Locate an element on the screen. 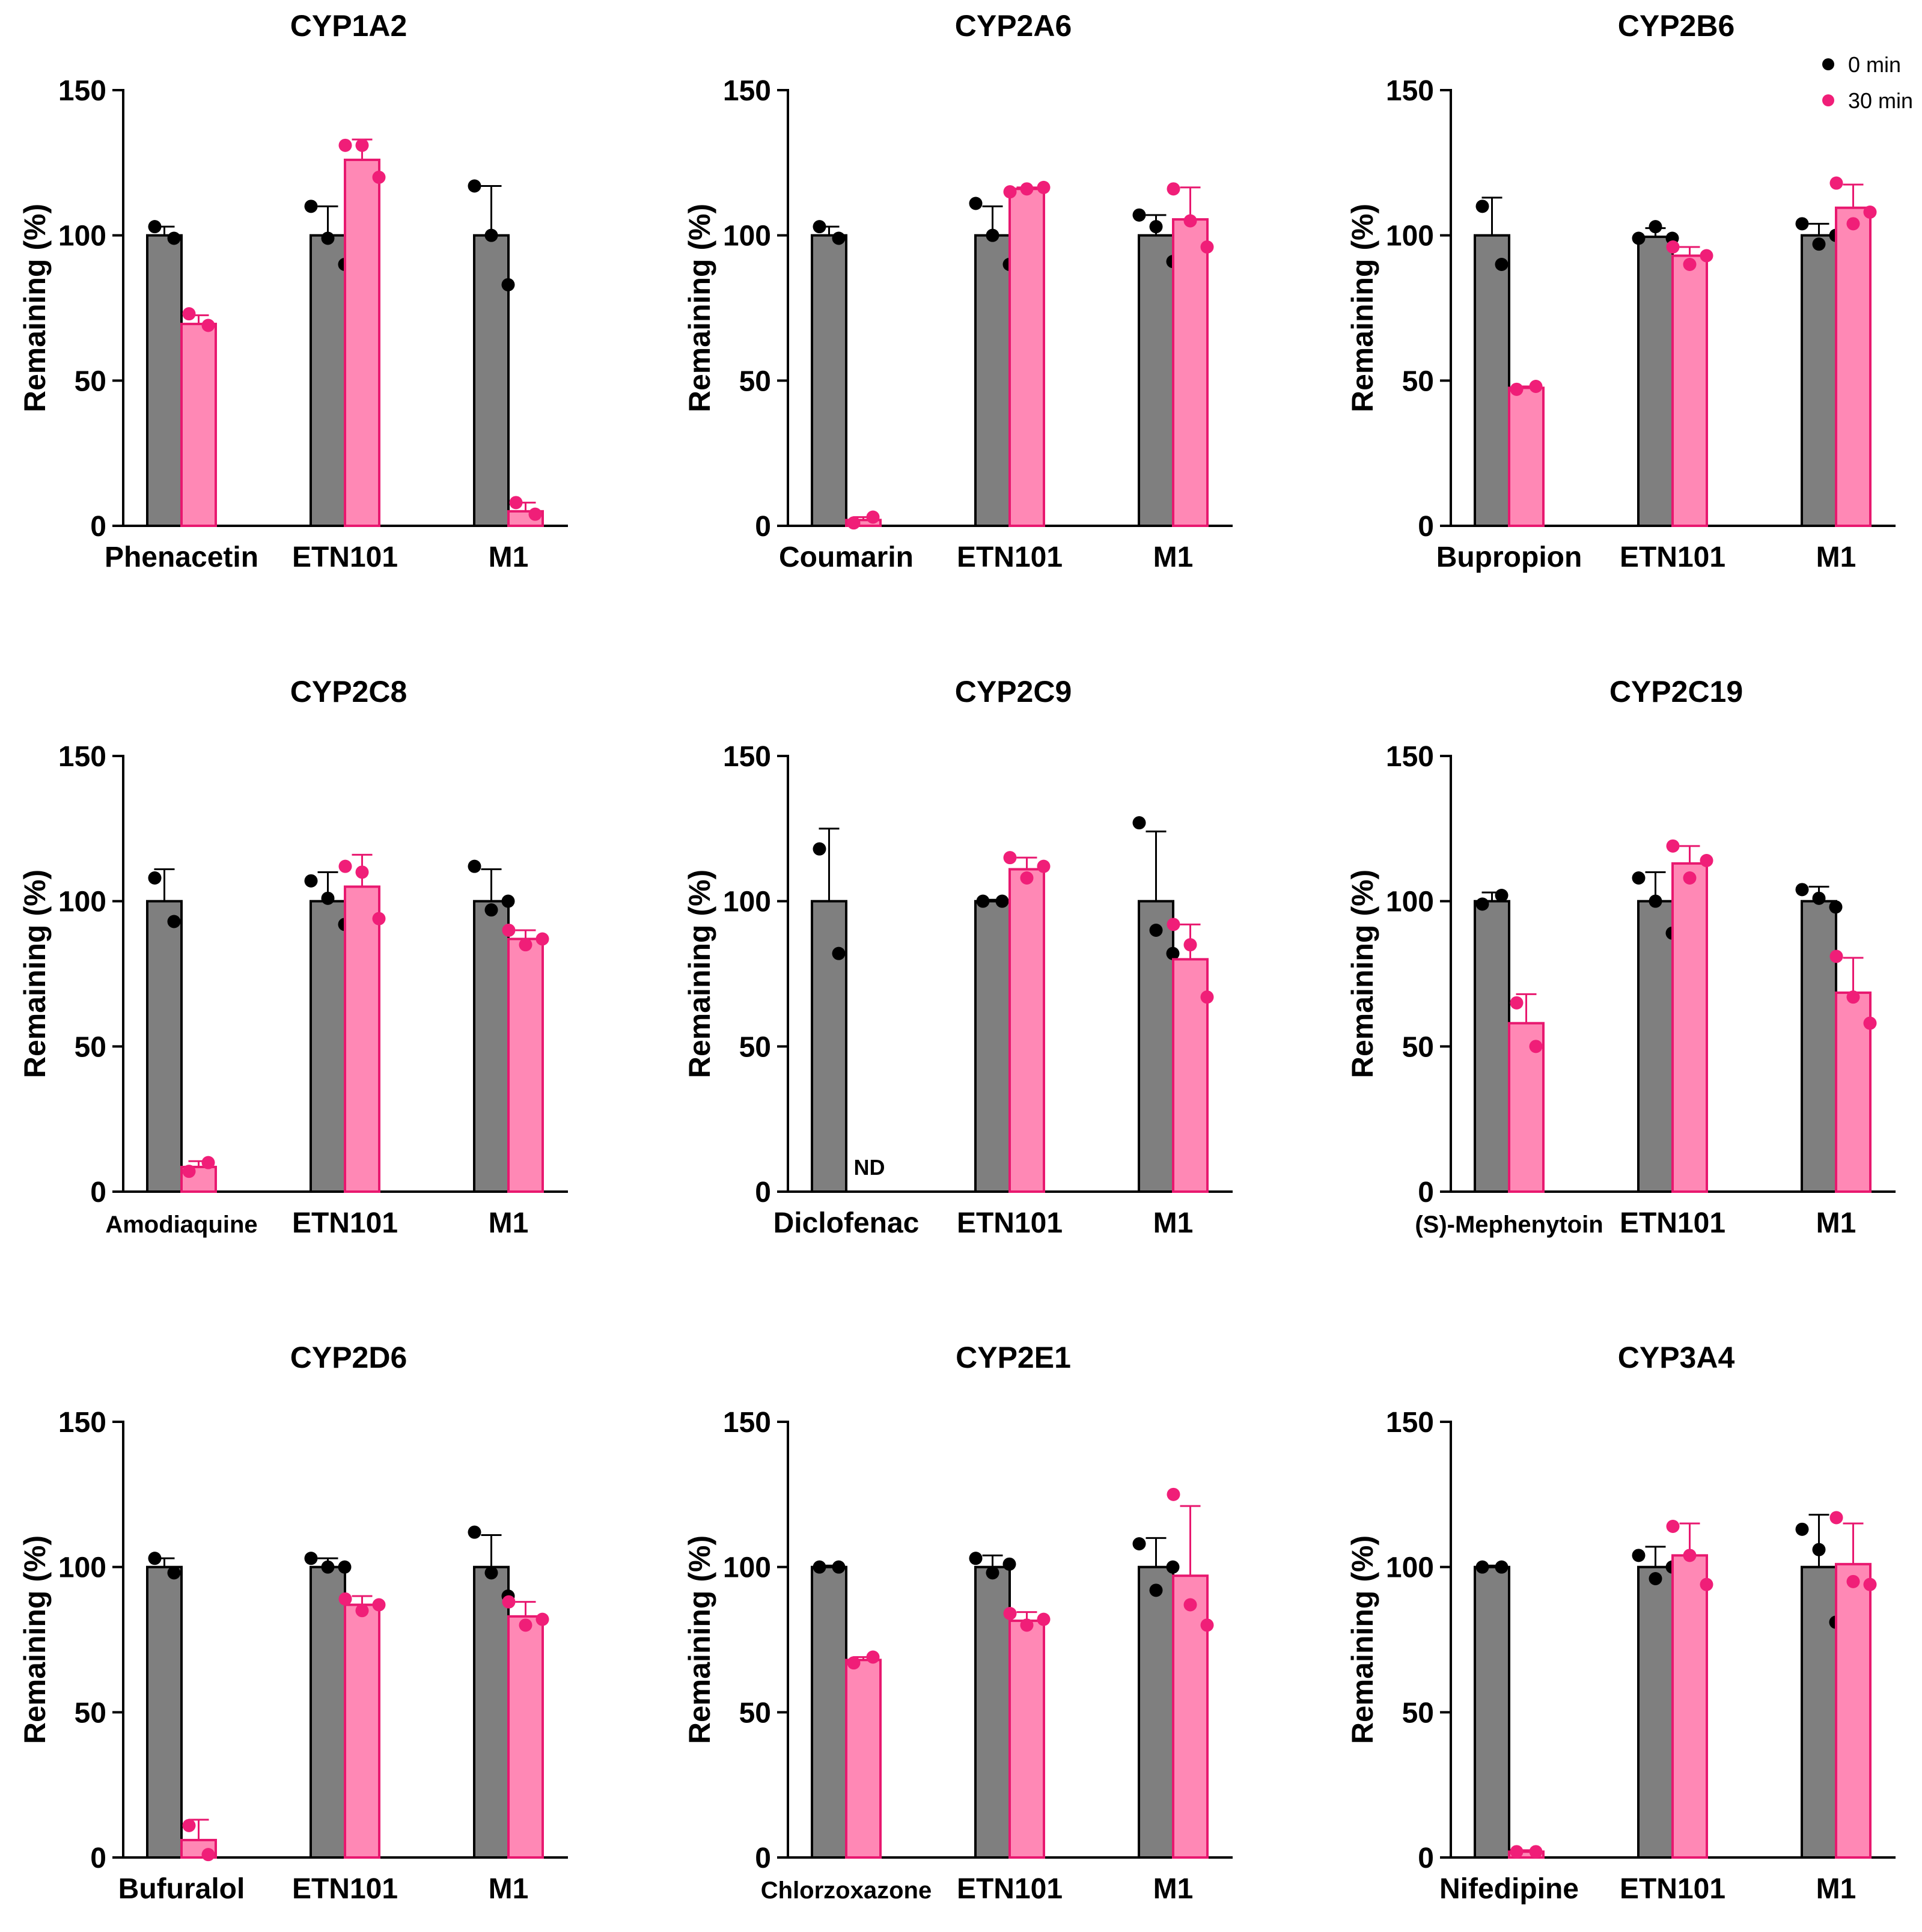 The image size is (1922, 1932). chart-title: CYP2D6 is located at coordinates (348, 1357).